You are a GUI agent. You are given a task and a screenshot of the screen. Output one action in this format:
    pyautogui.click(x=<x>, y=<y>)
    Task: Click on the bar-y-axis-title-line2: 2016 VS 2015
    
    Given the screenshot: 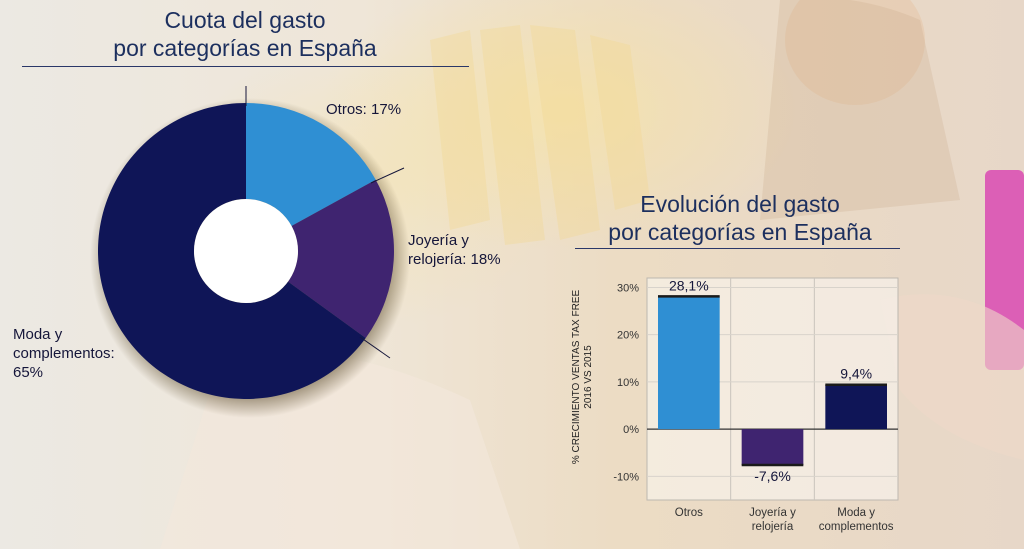 What is the action you would take?
    pyautogui.click(x=588, y=377)
    